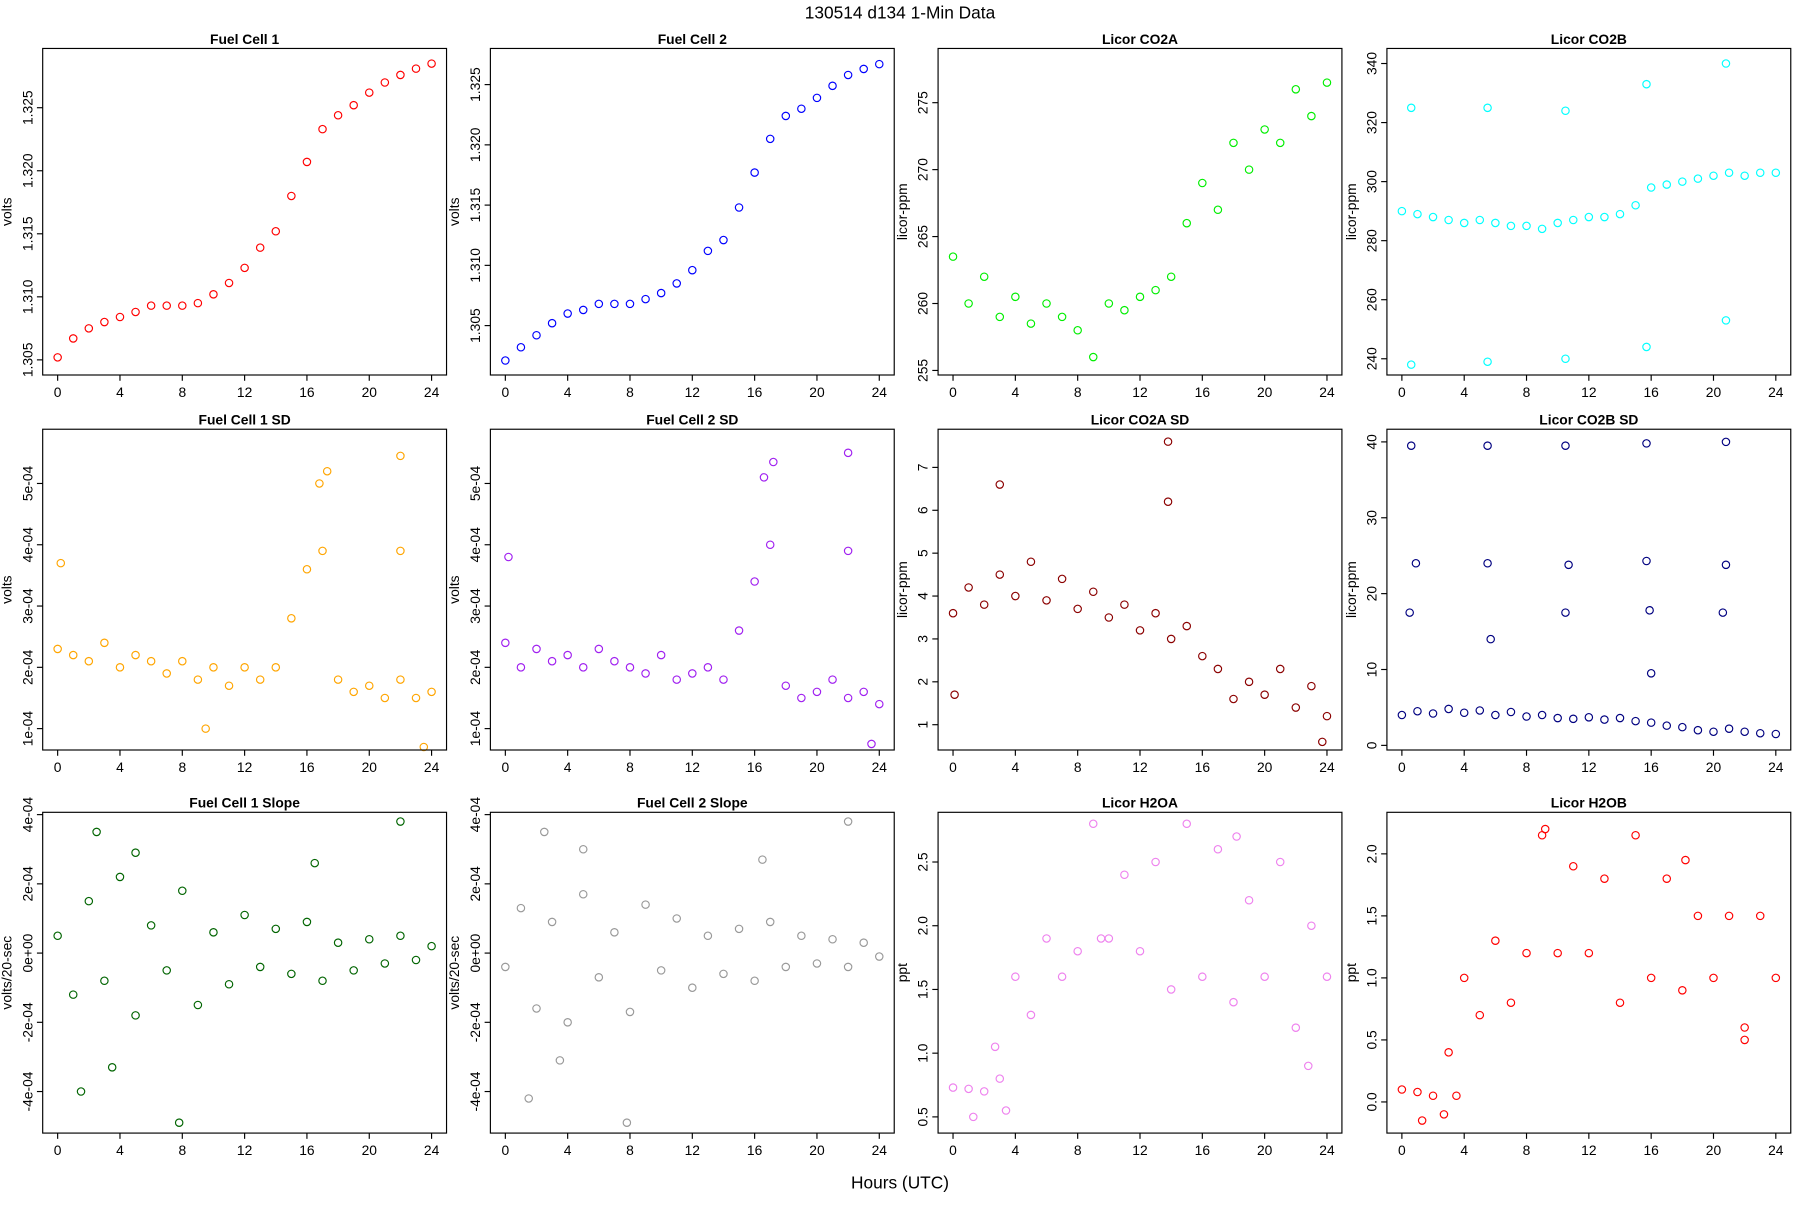  I want to click on y-tick-label: 20, so click(1372, 594).